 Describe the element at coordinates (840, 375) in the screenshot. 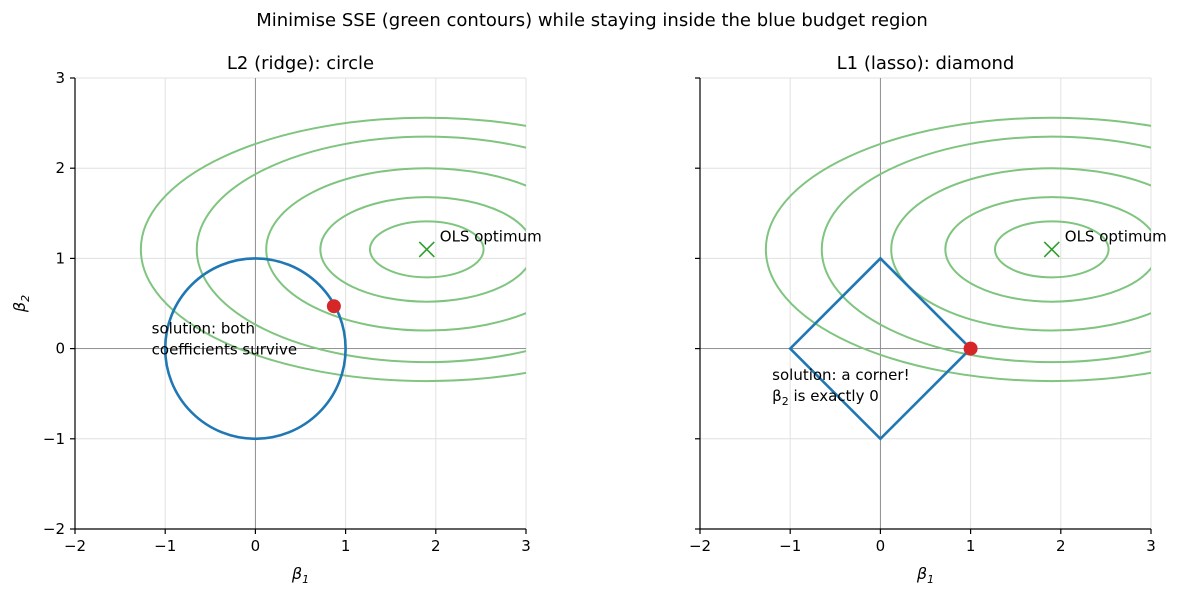

I see `solution-annotation-line: solution: a corner!` at that location.